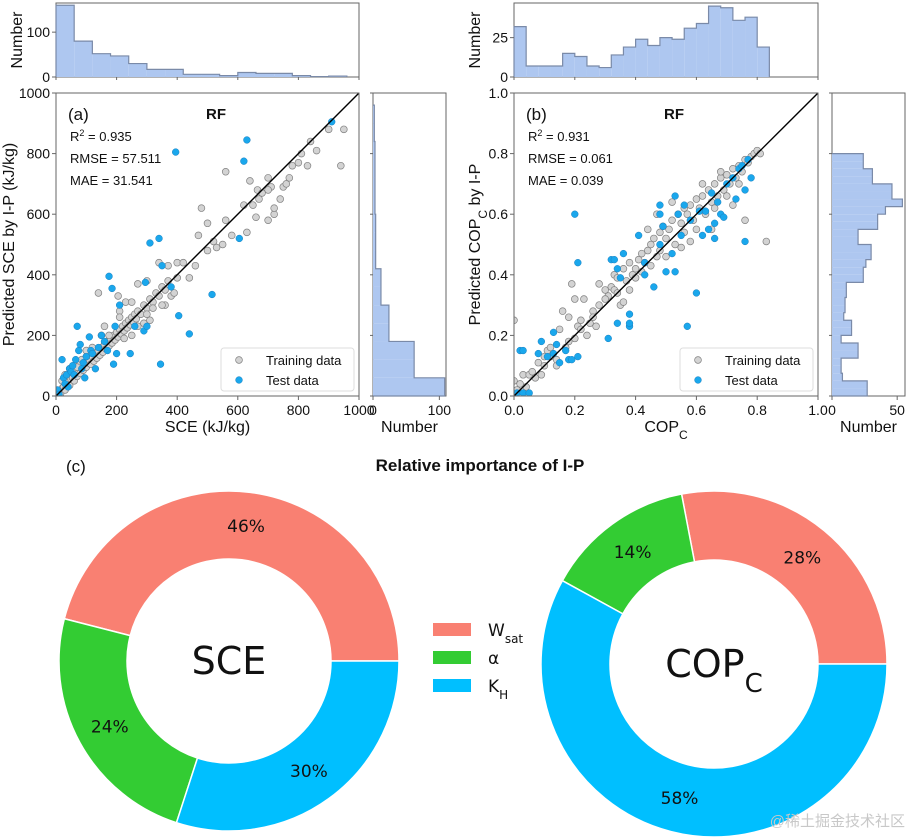 The image size is (911, 837). Describe the element at coordinates (666, 244) in the screenshot. I see `scatter-frame` at that location.